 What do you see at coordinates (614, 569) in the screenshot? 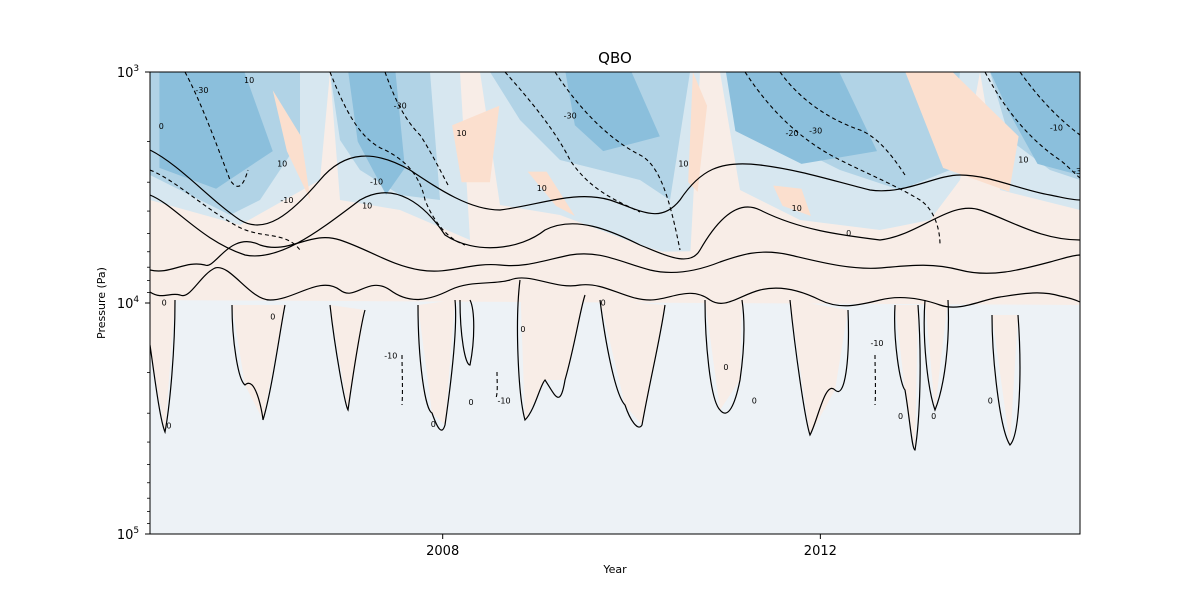
I see `x-axis-label: Year` at bounding box center [614, 569].